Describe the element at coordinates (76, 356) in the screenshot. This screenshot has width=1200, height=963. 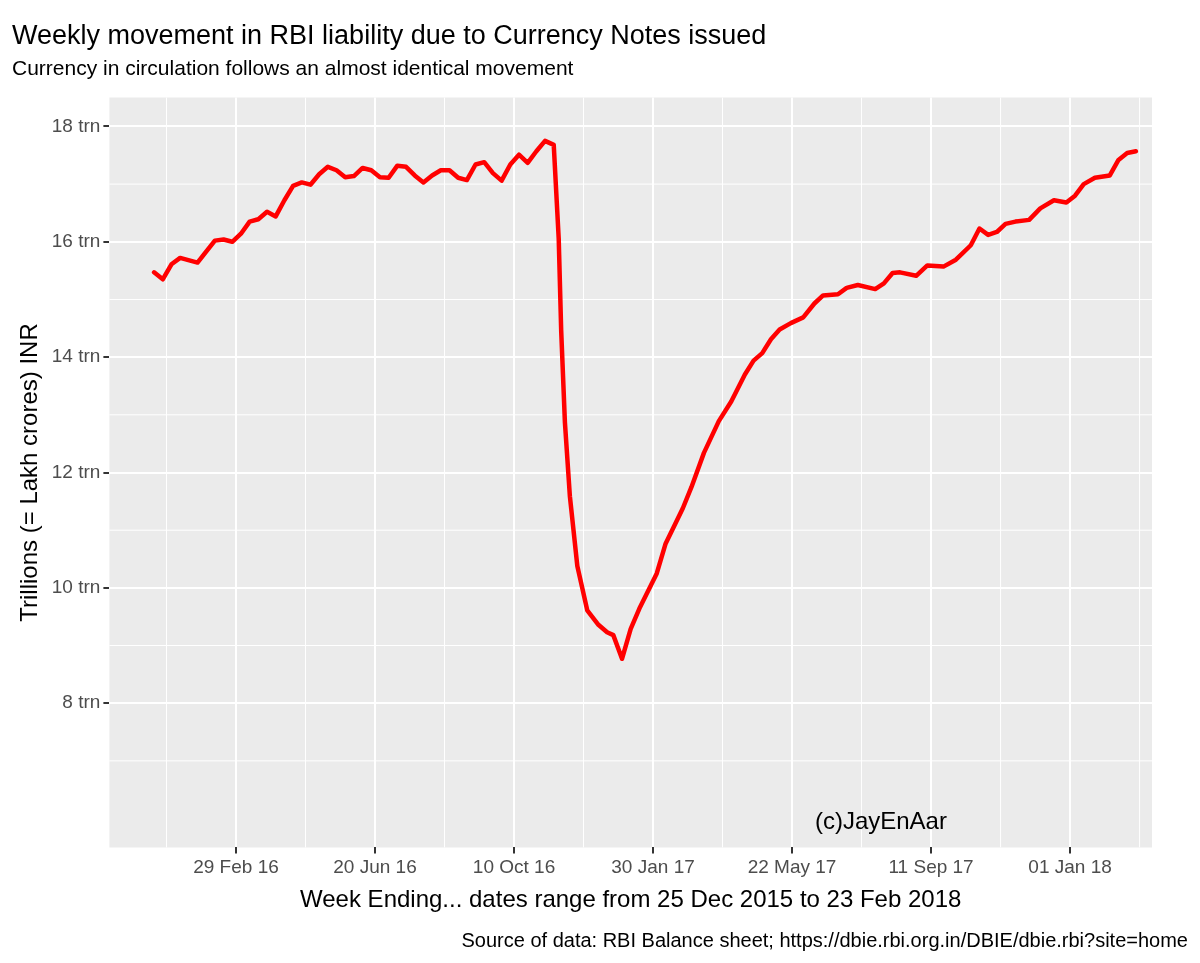
I see `y-tick-label: 14 trn` at that location.